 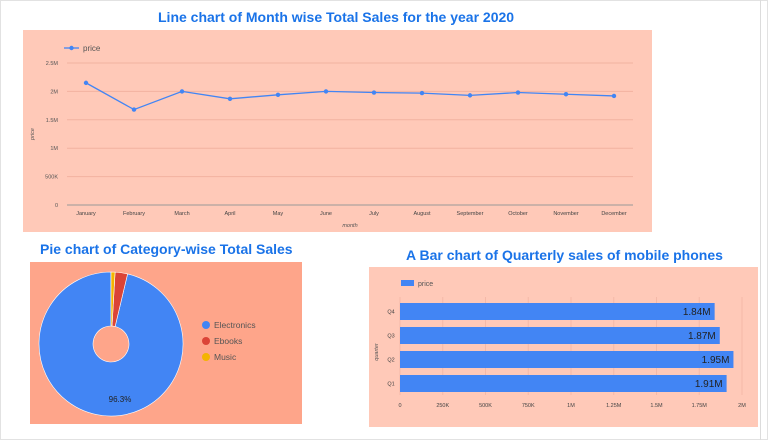 I want to click on y-axis-label: quarter, so click(x=377, y=351).